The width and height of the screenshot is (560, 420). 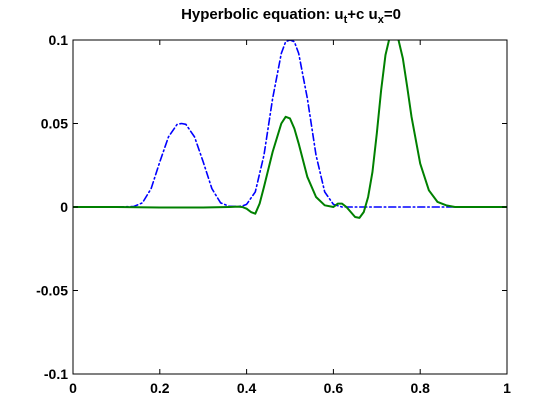 I want to click on chart-title: Hyperbolic equation: ut+c ux=0, so click(x=291, y=16).